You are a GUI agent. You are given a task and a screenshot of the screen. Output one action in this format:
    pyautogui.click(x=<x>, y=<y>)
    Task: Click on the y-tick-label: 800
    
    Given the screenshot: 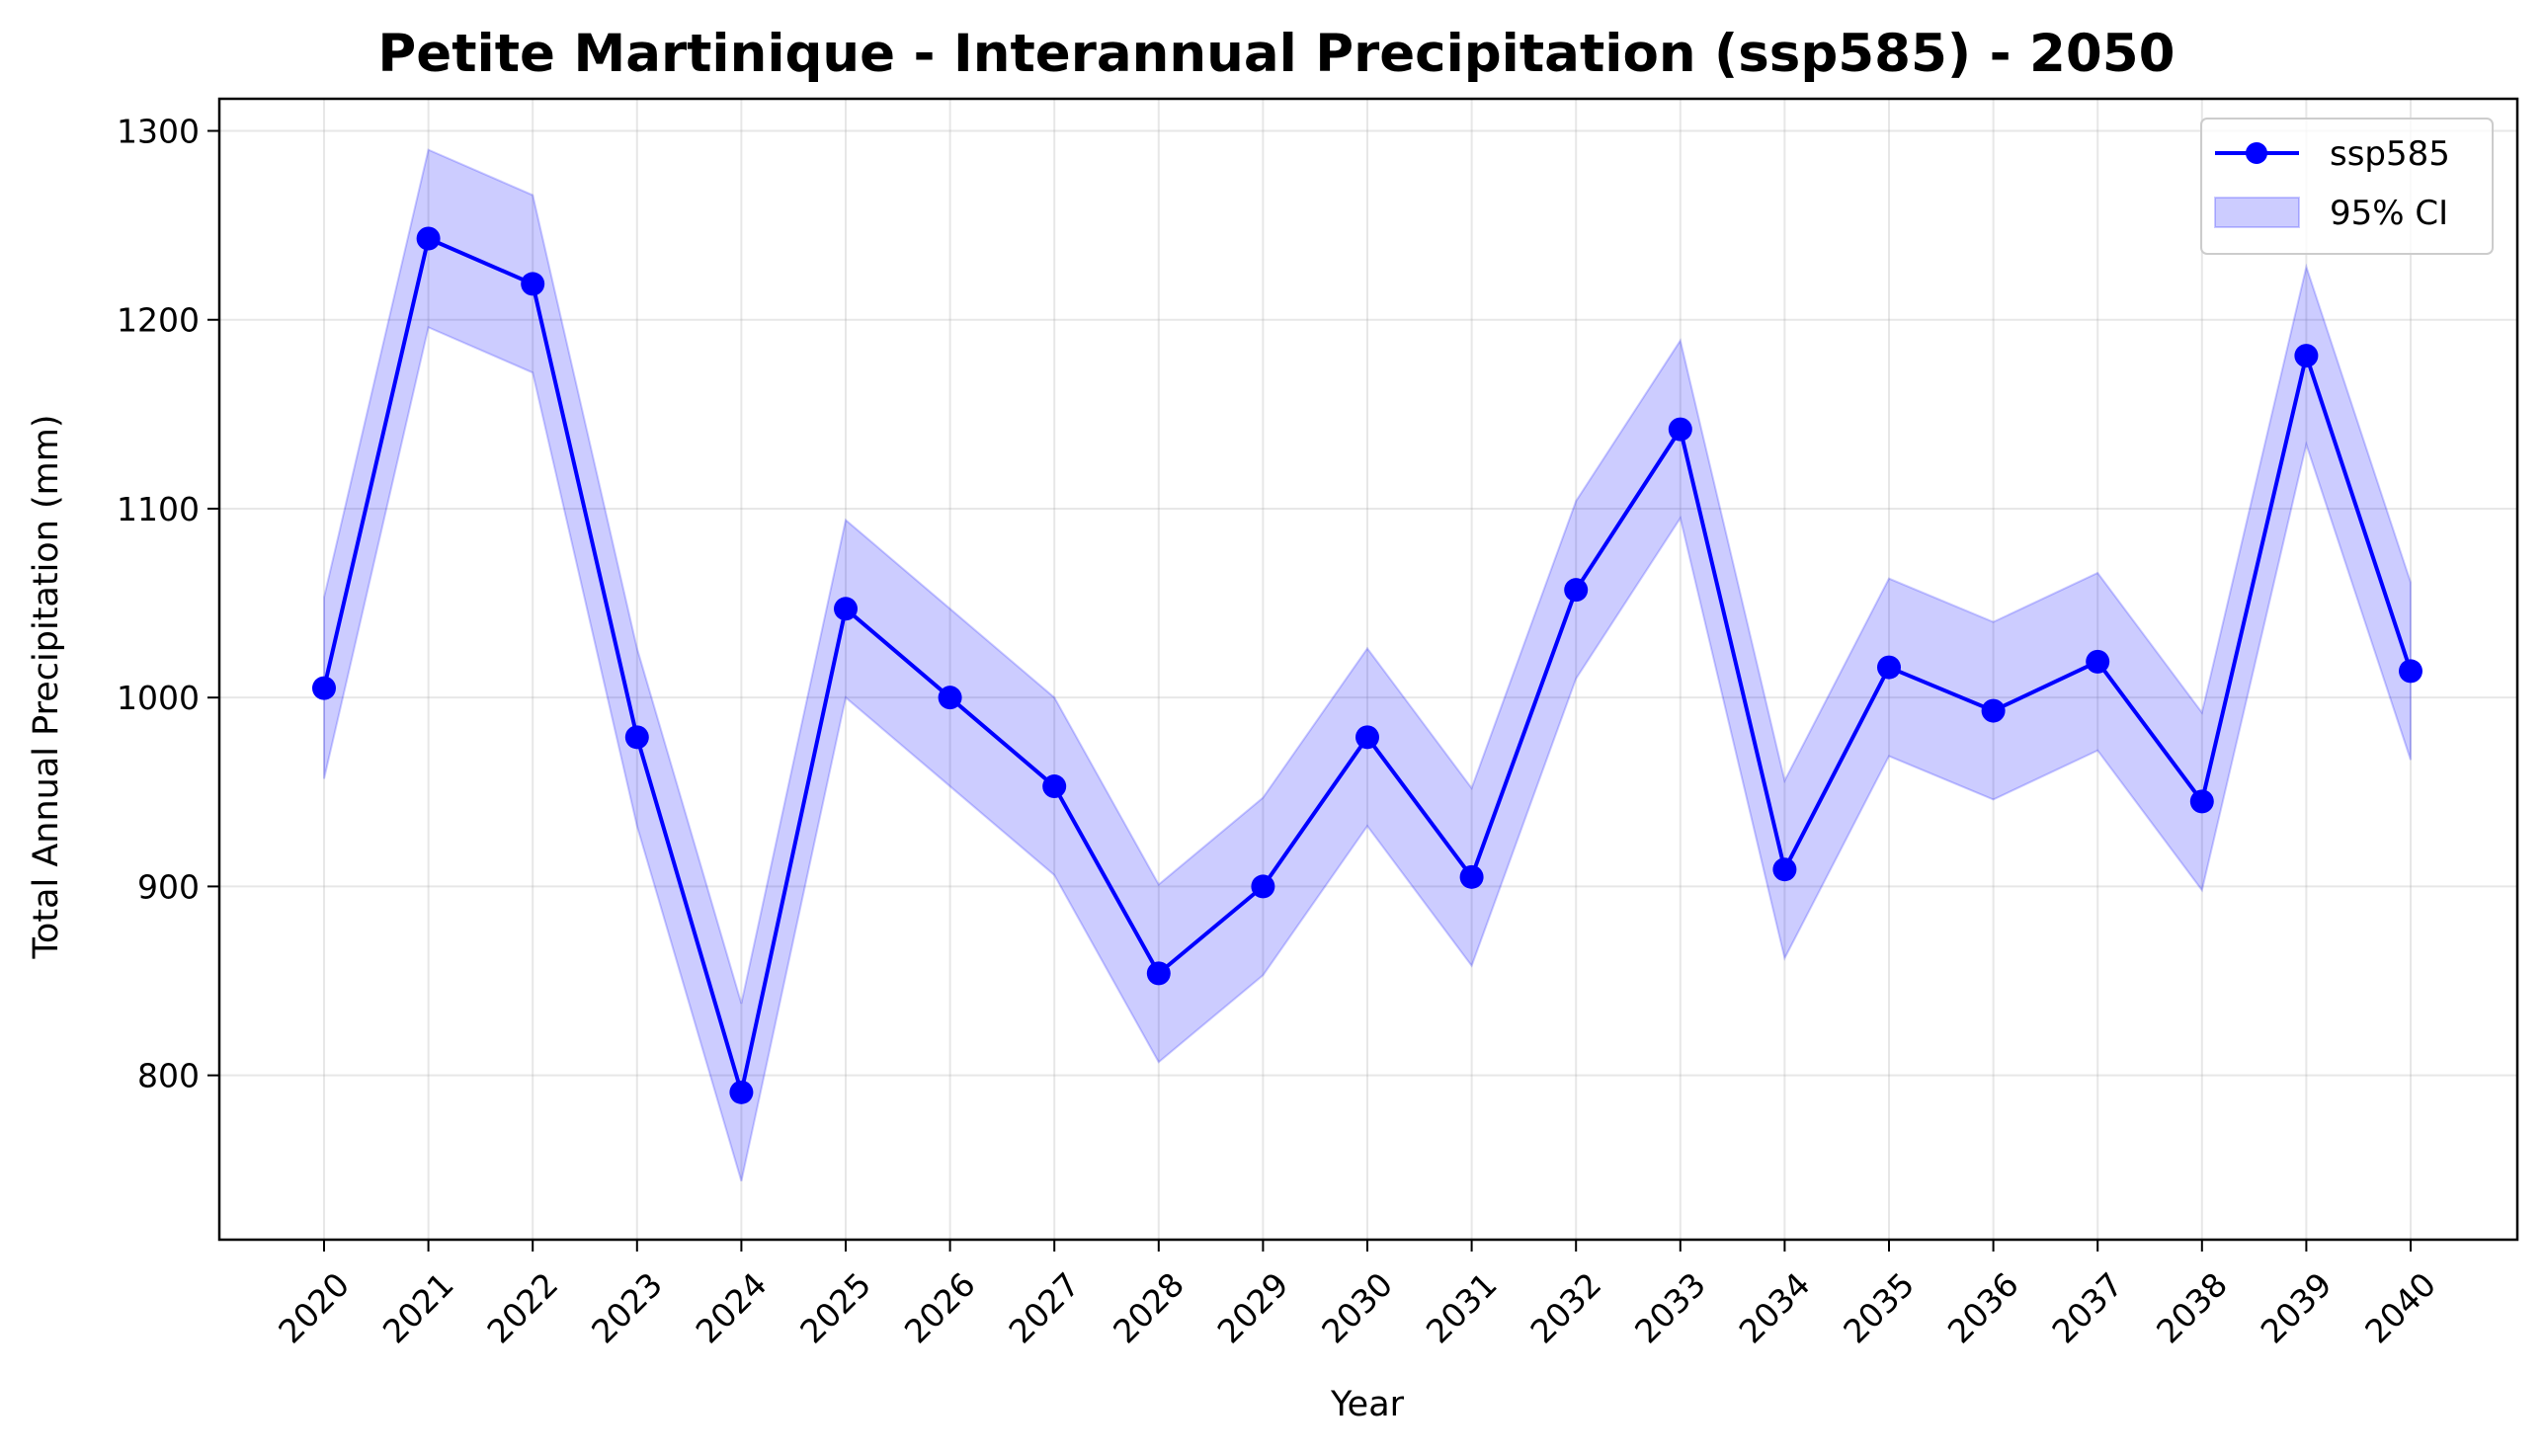 What is the action you would take?
    pyautogui.click(x=168, y=1076)
    